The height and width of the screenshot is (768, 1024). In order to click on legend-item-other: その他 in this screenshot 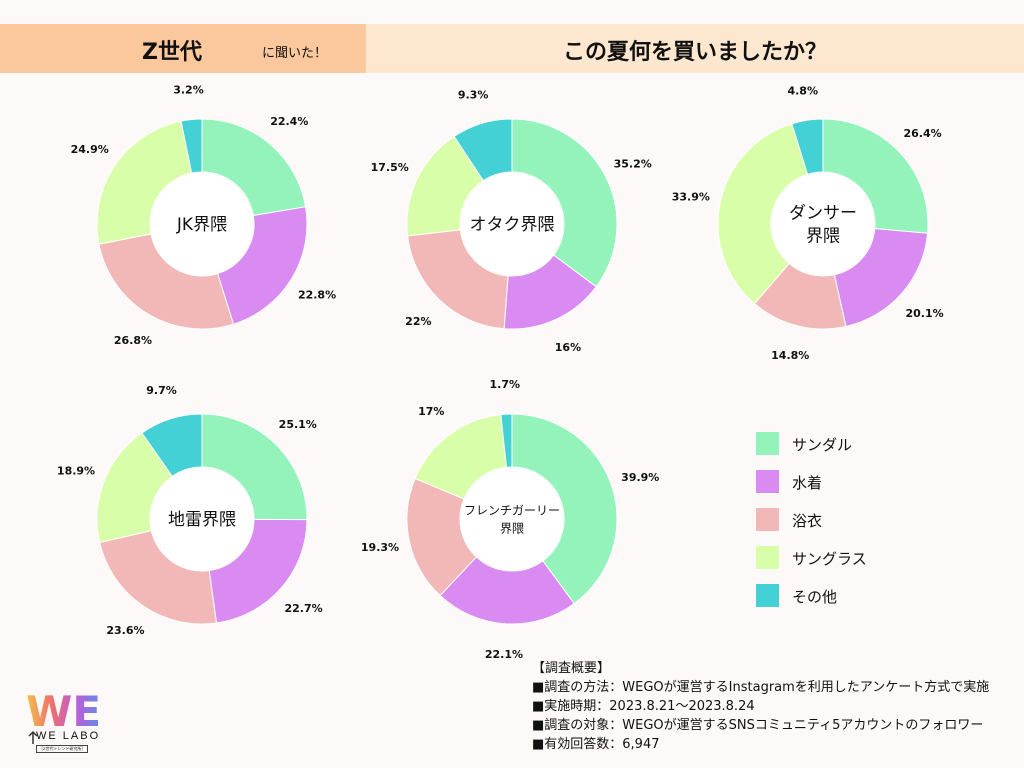, I will do `click(856, 596)`.